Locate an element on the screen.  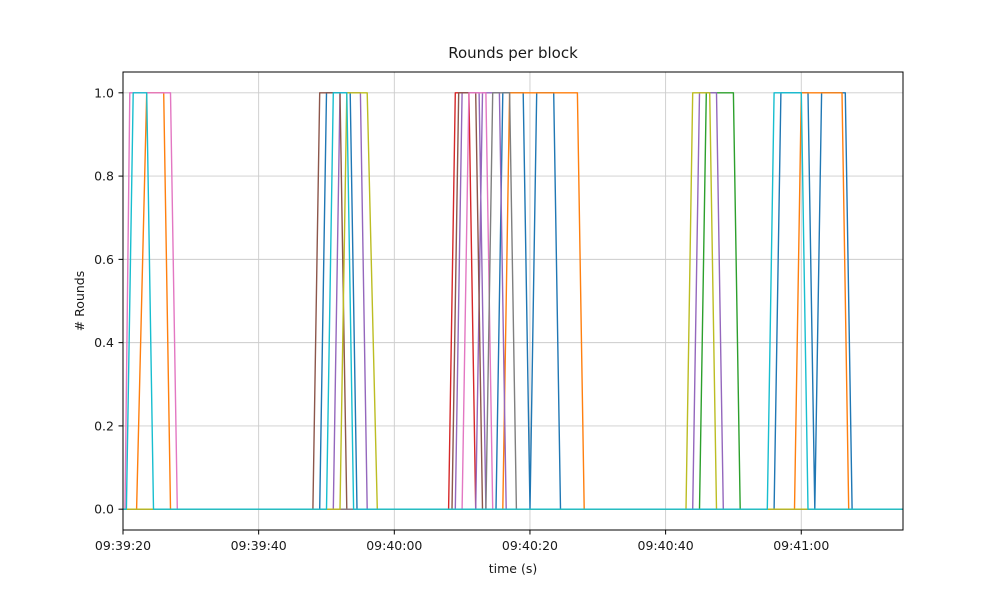
x-tick-label: 09:41:00 is located at coordinates (801, 545).